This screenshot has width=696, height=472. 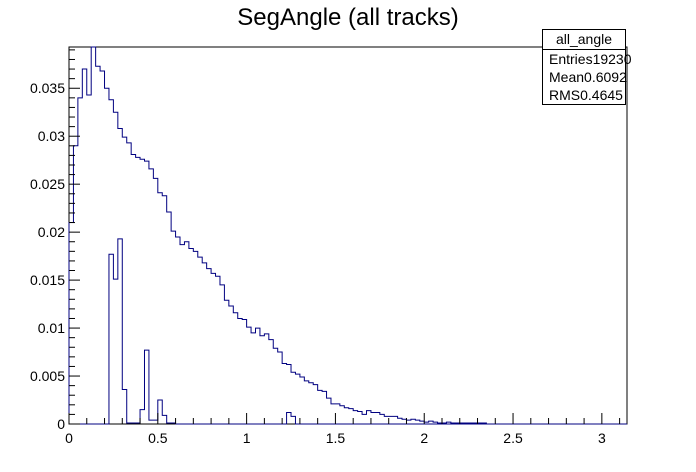 What do you see at coordinates (571, 59) in the screenshot?
I see `stats-entries-label: Entries` at bounding box center [571, 59].